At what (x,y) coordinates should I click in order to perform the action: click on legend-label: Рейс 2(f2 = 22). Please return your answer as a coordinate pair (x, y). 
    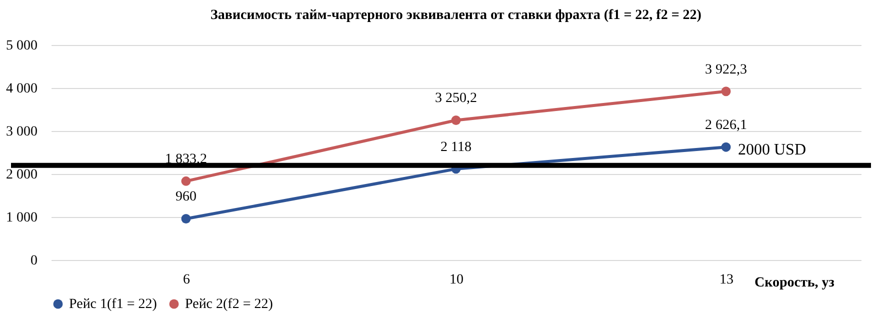
    Looking at the image, I should click on (229, 304).